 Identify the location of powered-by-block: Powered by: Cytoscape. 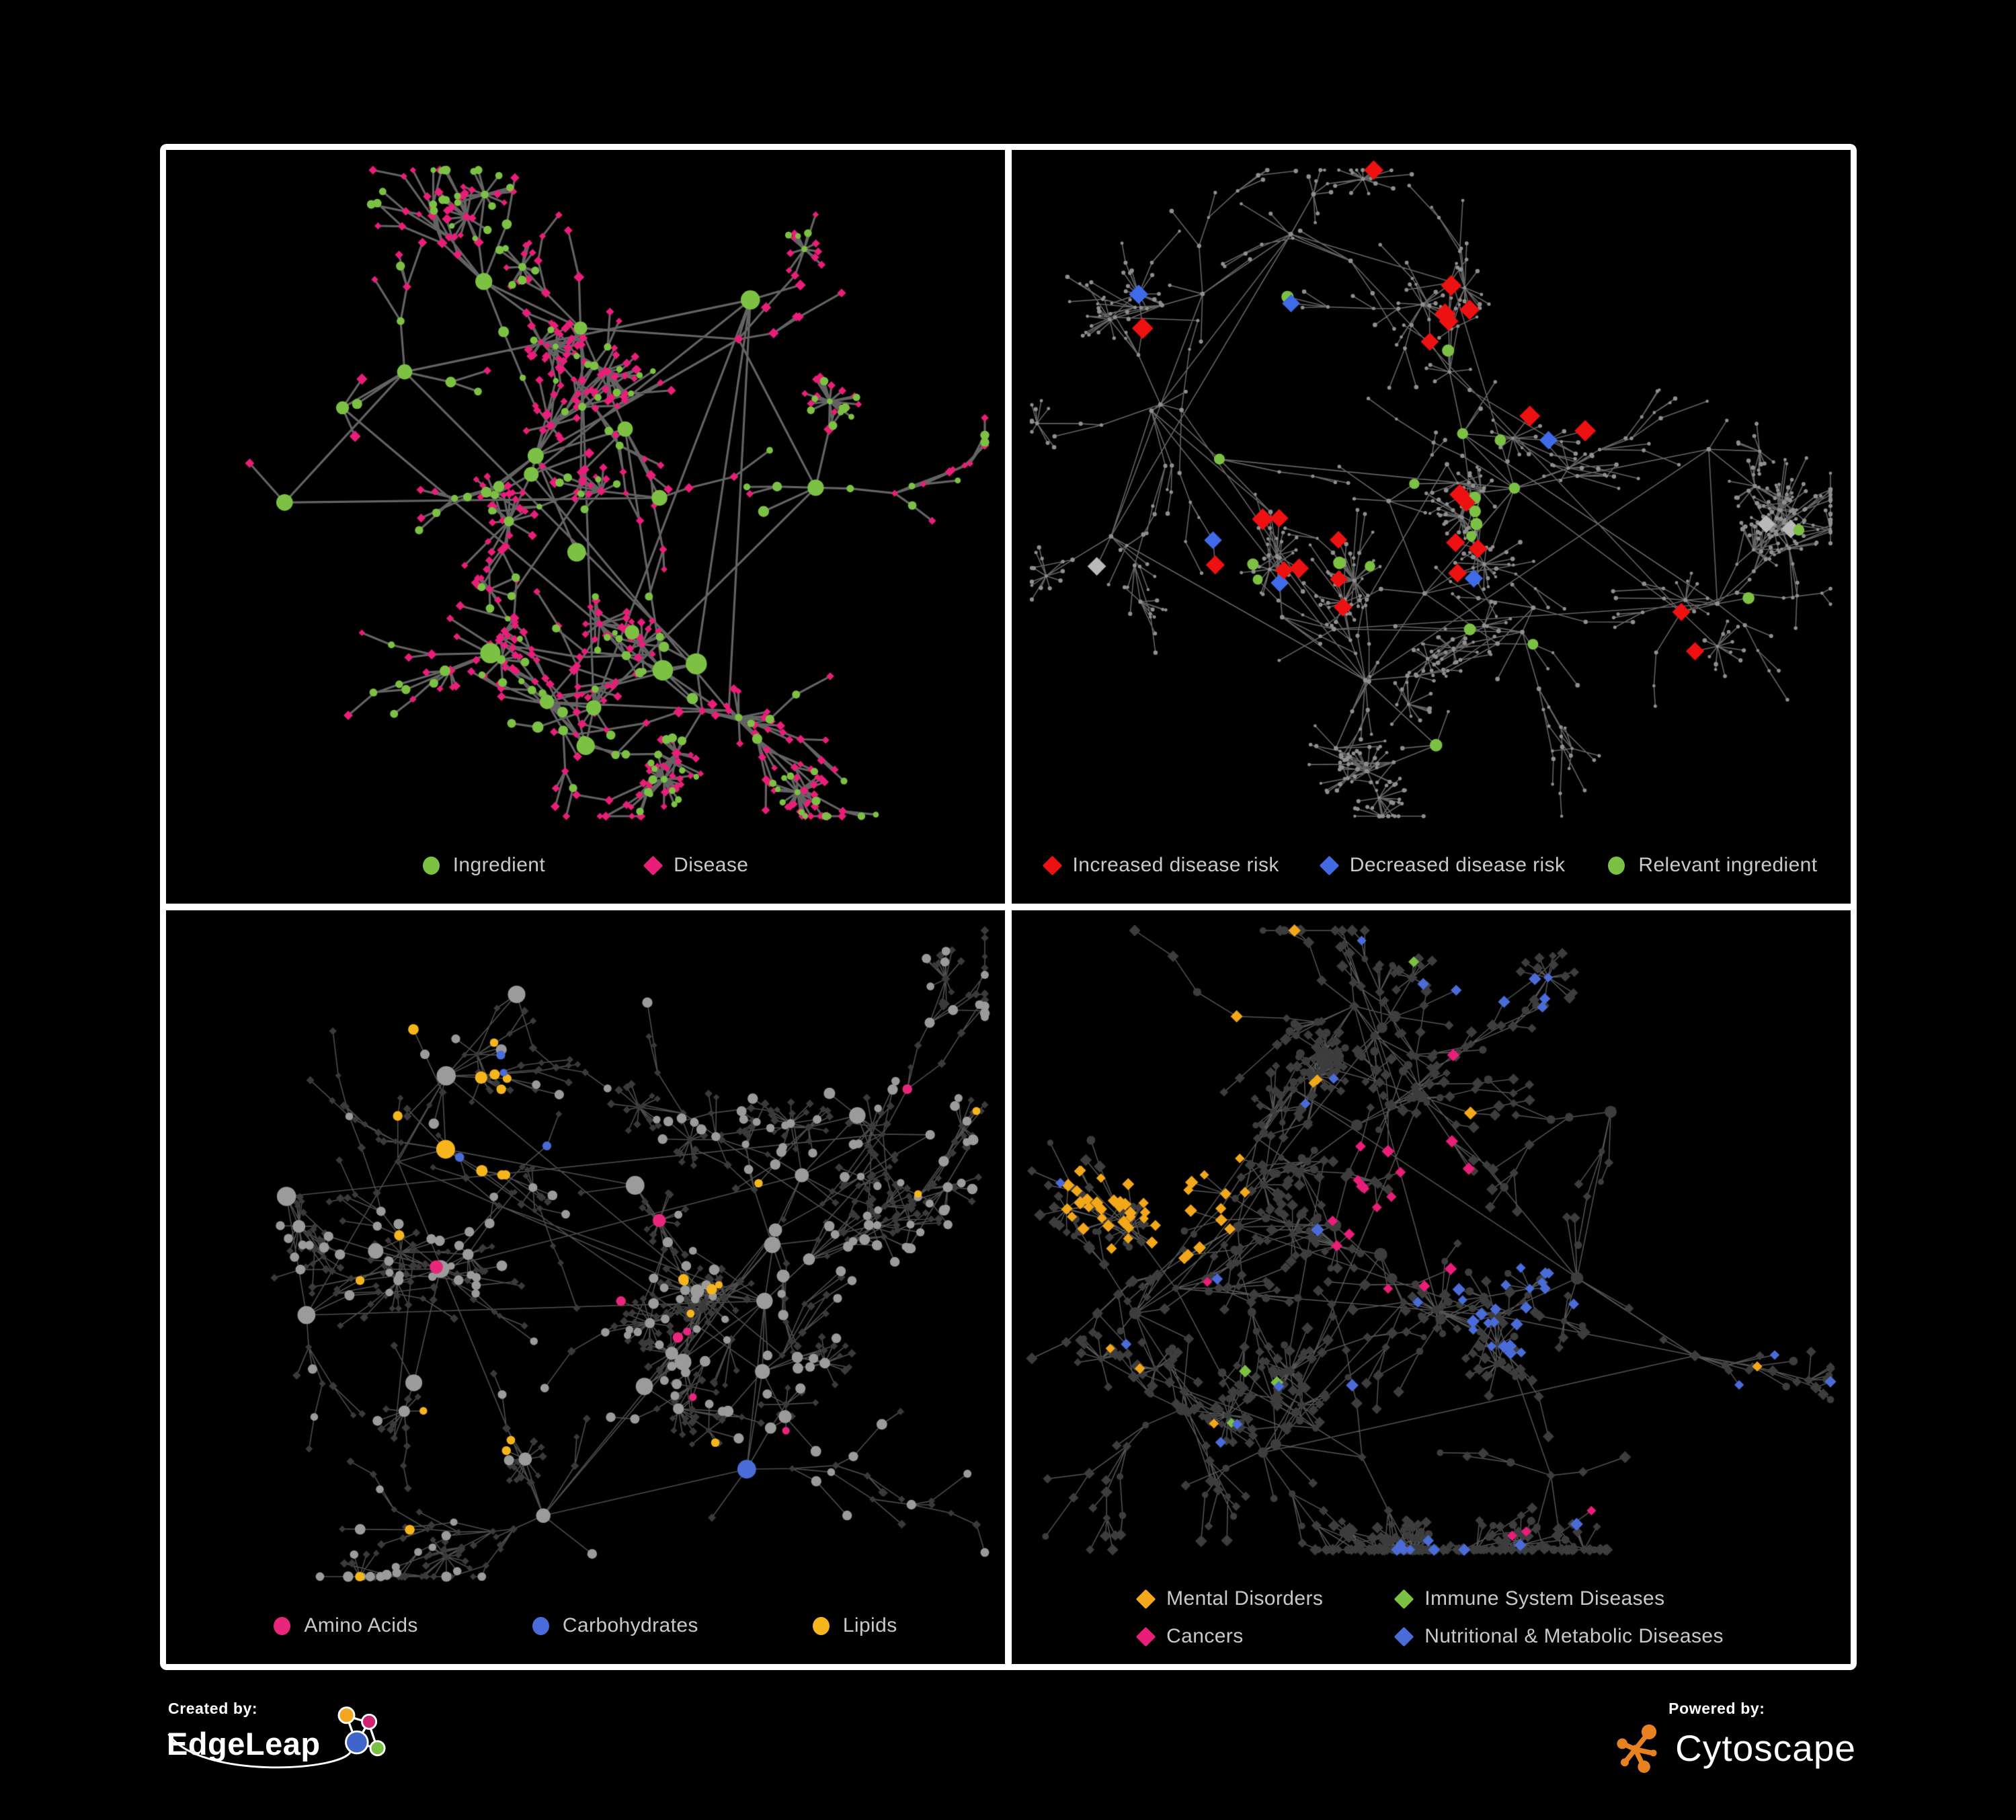
(1736, 1736).